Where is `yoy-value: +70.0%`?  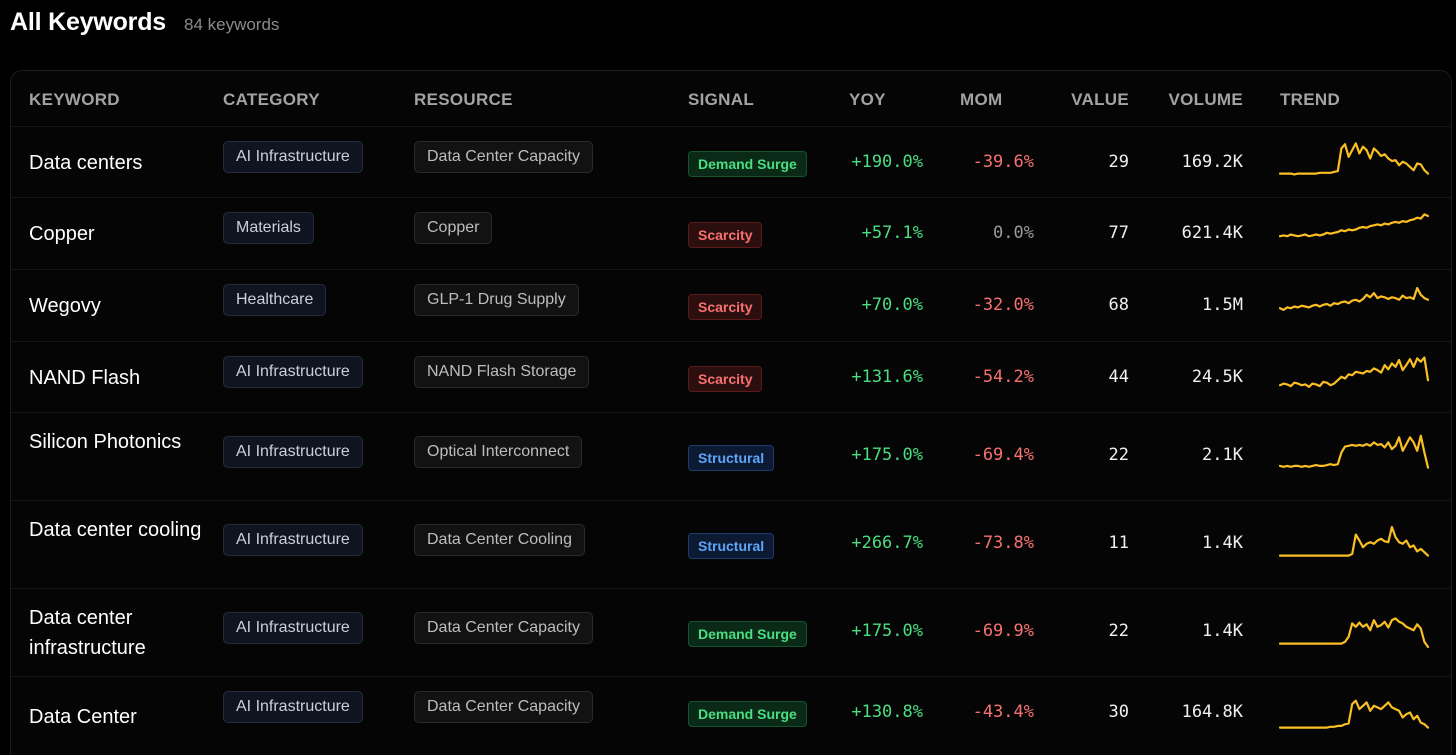
yoy-value: +70.0% is located at coordinates (892, 305).